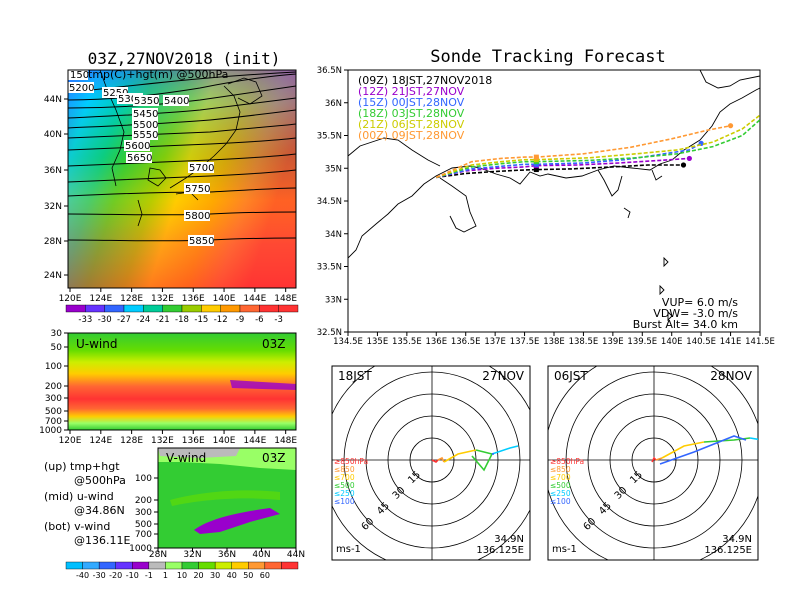  Describe the element at coordinates (536, 170) in the screenshot. I see `track-burst-point` at that location.